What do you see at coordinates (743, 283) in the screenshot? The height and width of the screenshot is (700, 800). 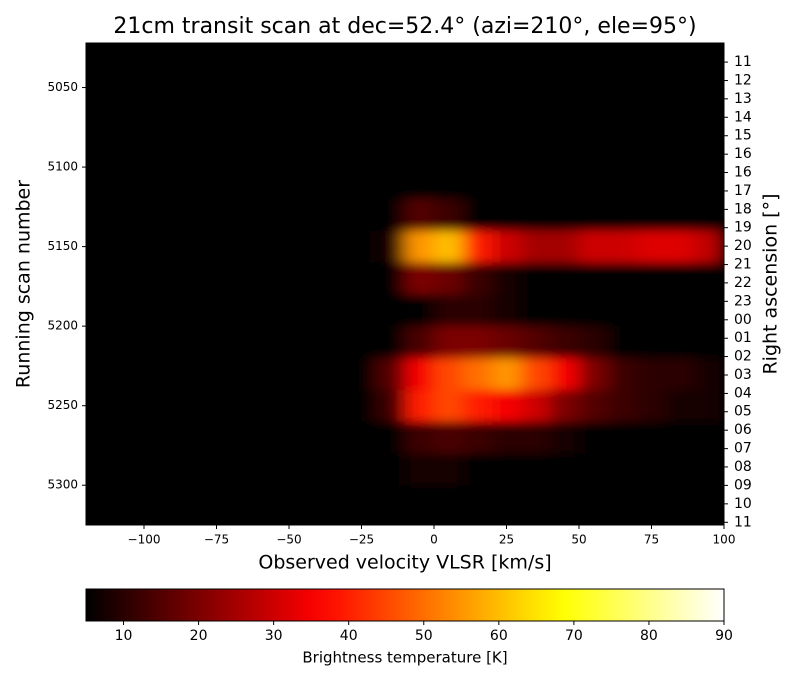 I see `y2-tick-label: 22` at bounding box center [743, 283].